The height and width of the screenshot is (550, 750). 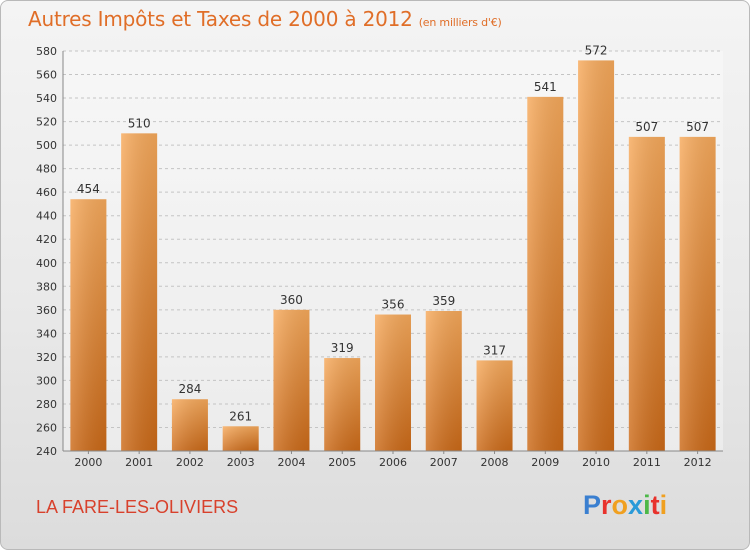 What do you see at coordinates (46, 169) in the screenshot?
I see `y-tick-label: 480` at bounding box center [46, 169].